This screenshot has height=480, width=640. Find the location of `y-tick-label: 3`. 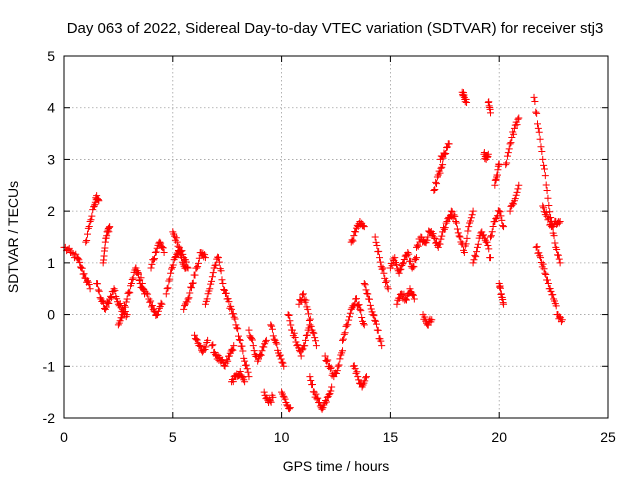

y-tick-label: 3 is located at coordinates (51, 159).